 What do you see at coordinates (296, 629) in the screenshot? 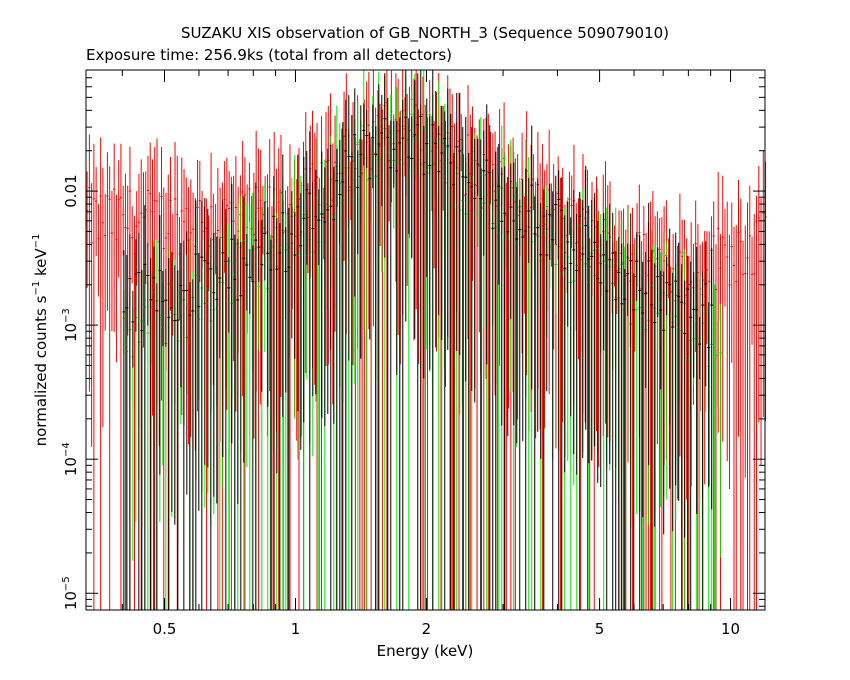
I see `x-tick-label: 1` at bounding box center [296, 629].